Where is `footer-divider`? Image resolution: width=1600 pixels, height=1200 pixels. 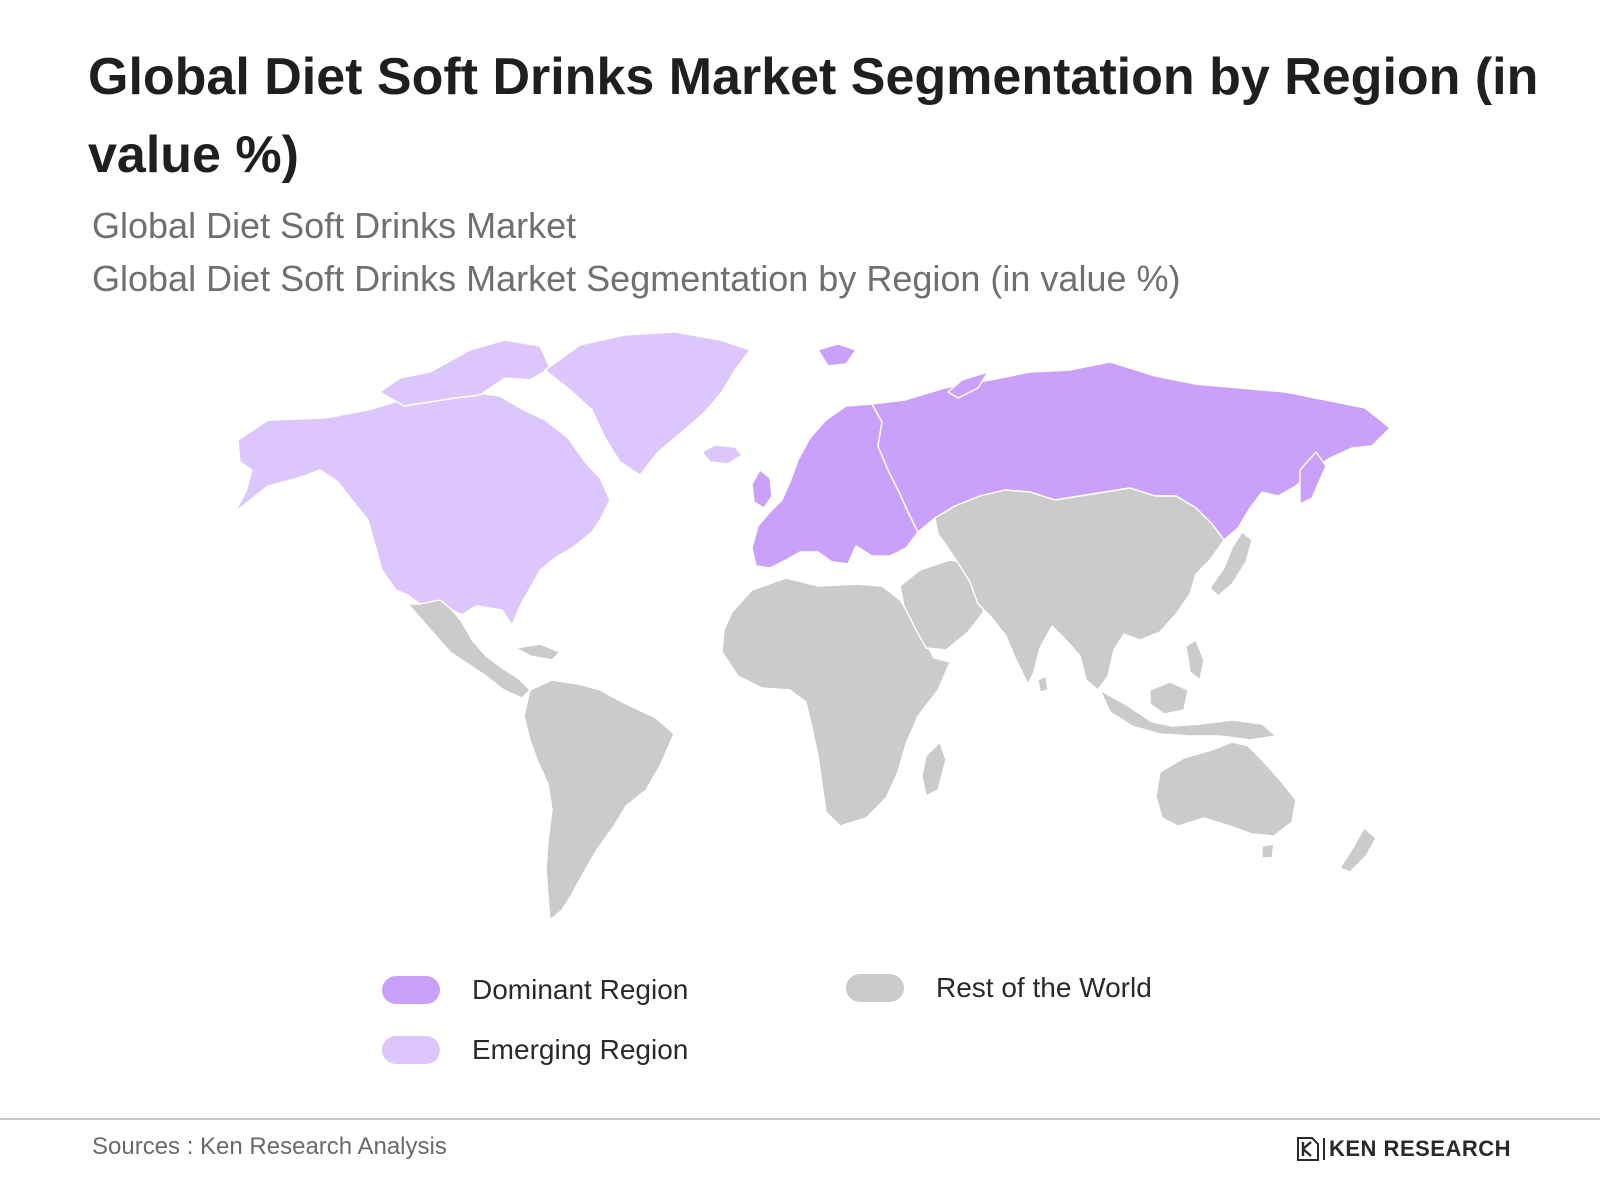
footer-divider is located at coordinates (800, 1119).